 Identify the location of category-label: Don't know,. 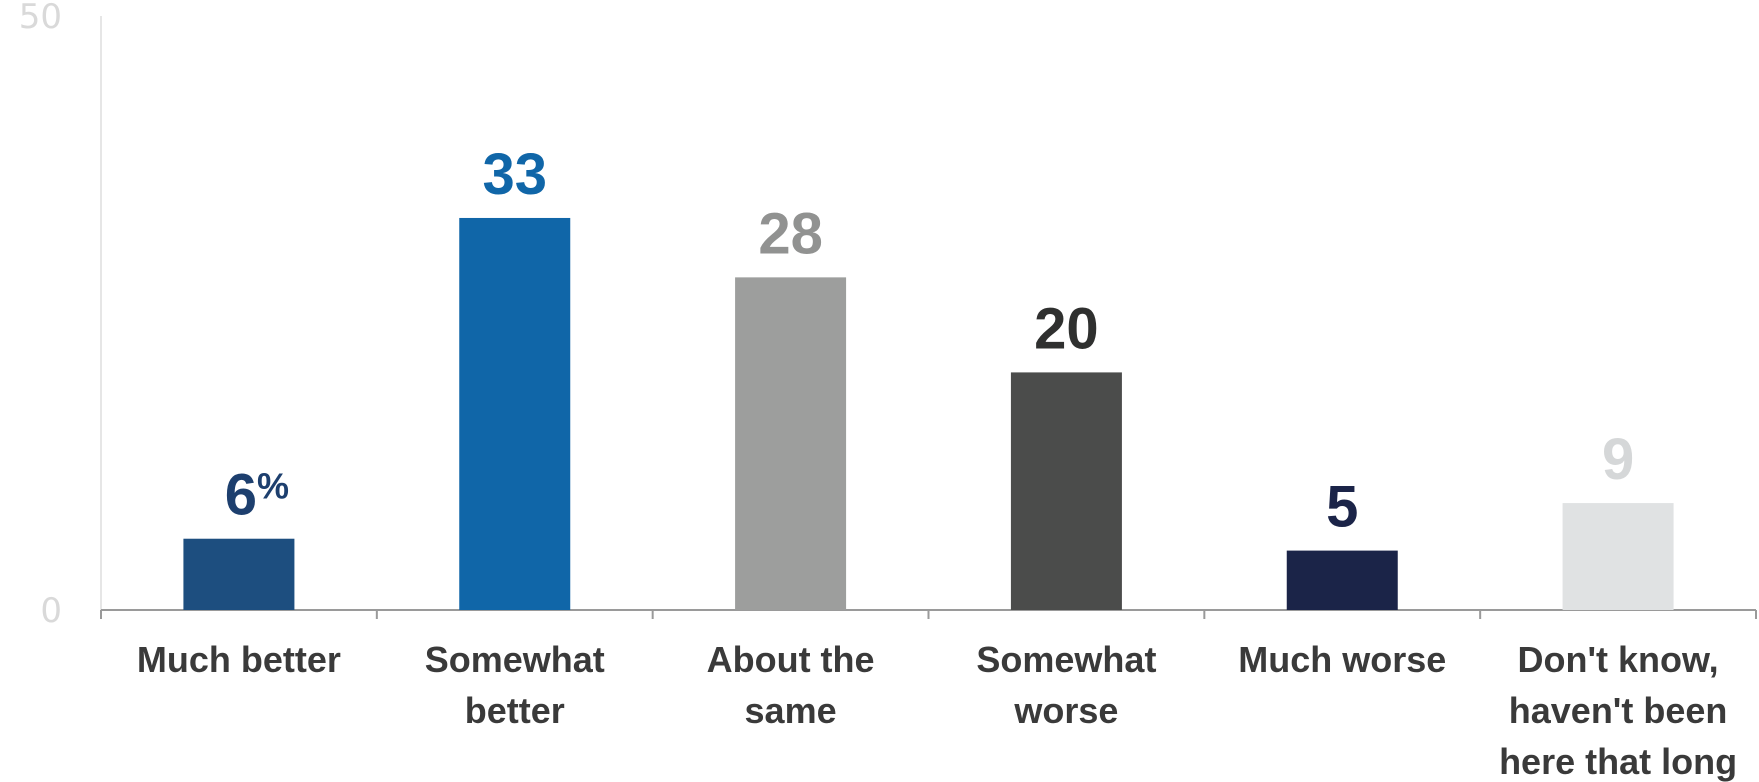
(1617, 659).